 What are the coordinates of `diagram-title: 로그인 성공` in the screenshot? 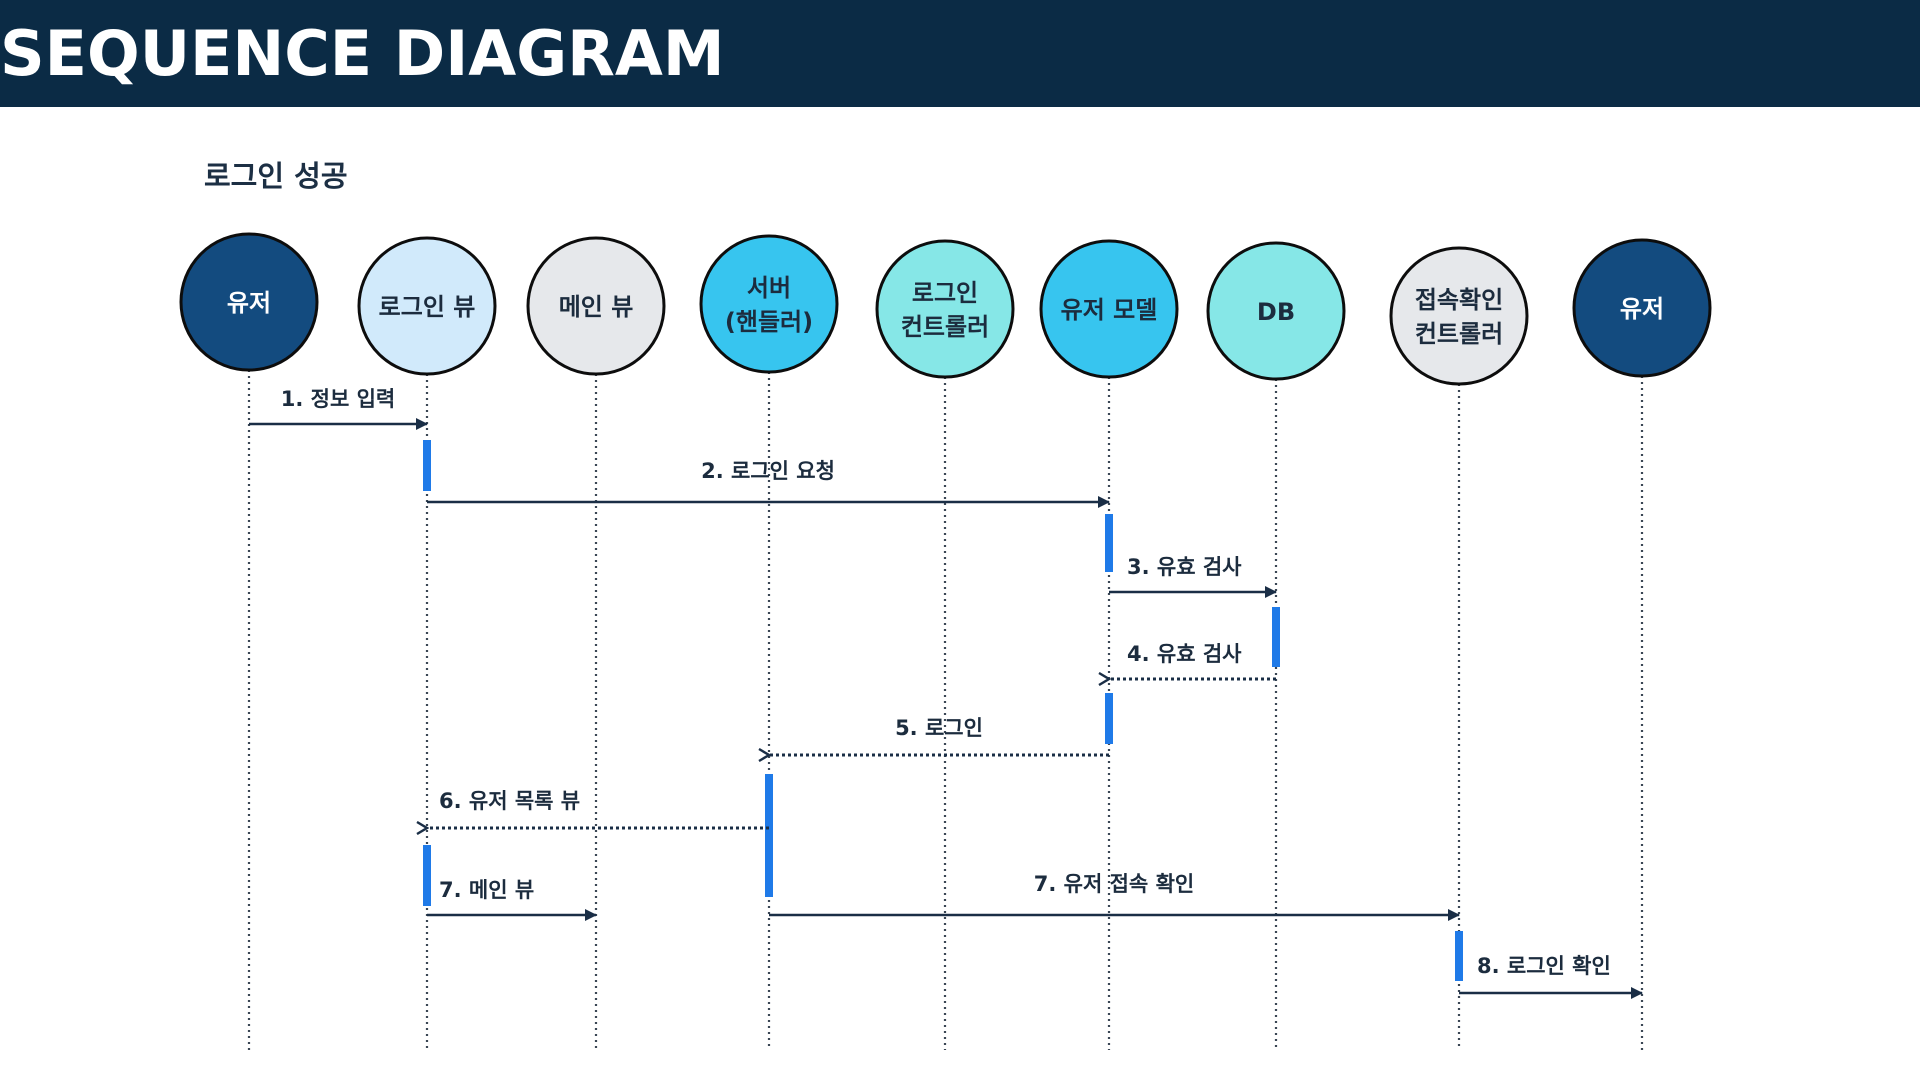 It's located at (276, 176).